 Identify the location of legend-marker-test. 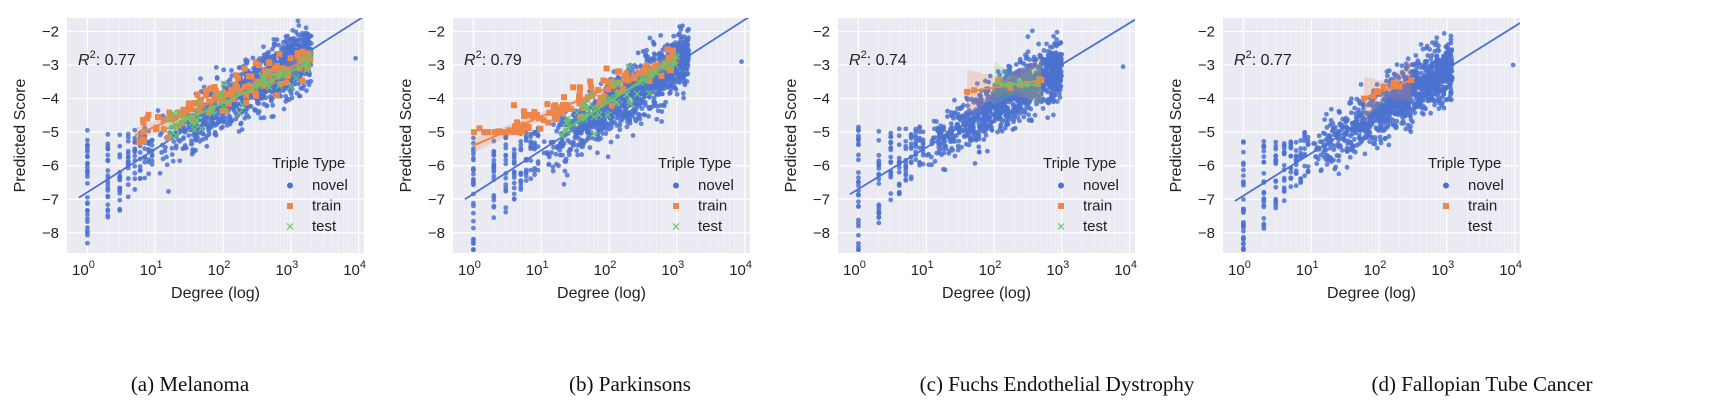
(1061, 226).